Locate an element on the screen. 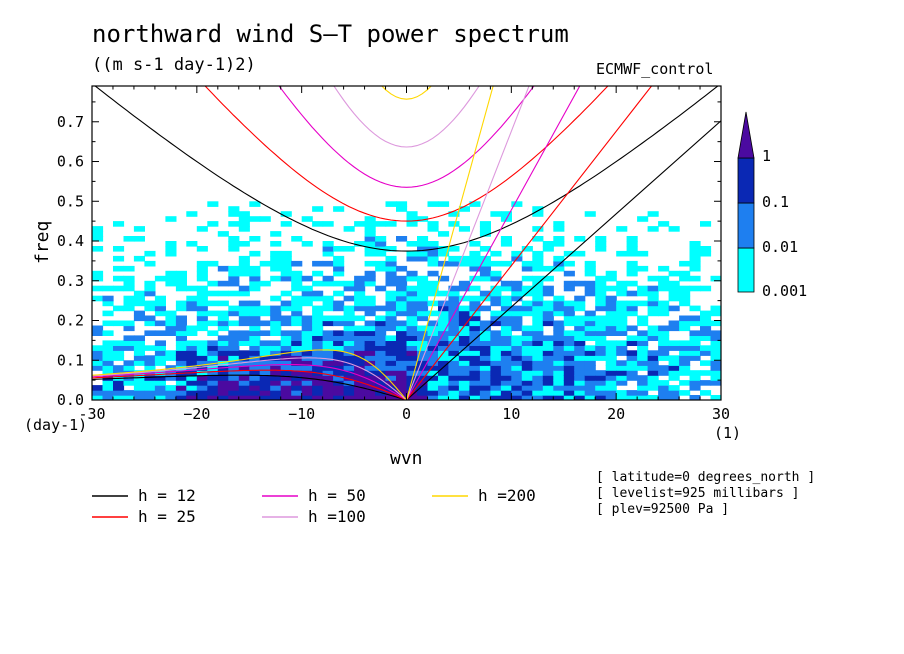  colorbar: 0.001 0.01 0.1 1 is located at coordinates (772, 205).